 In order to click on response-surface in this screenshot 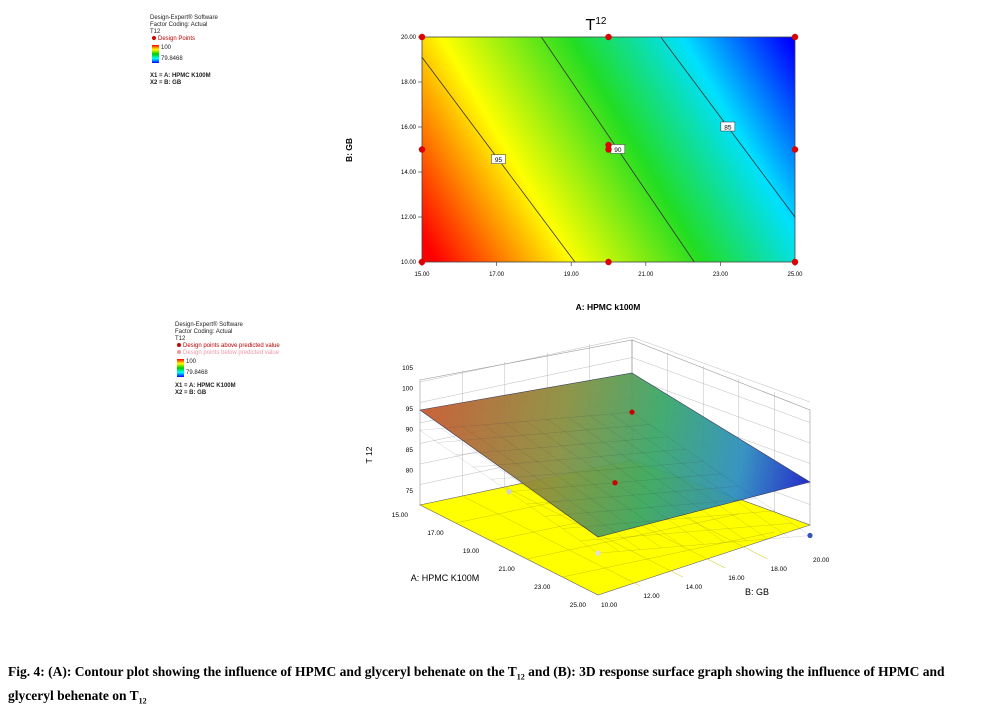, I will do `click(615, 455)`.